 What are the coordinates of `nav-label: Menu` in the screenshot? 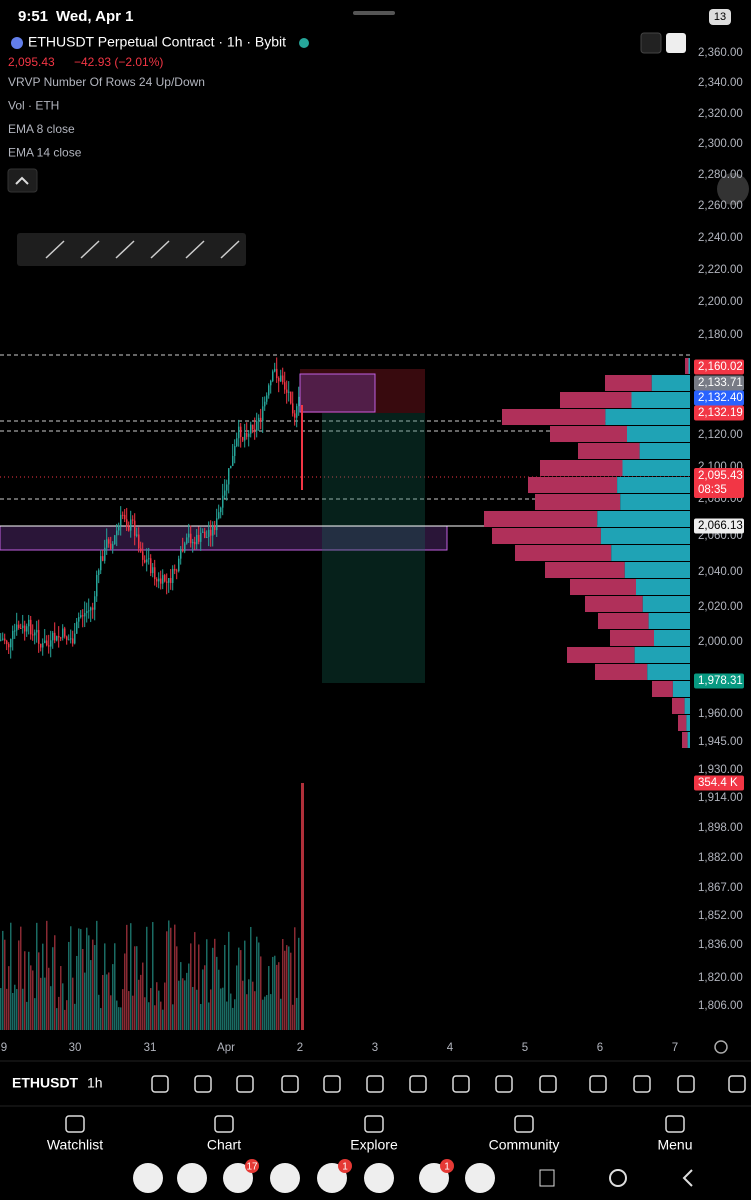 It's located at (674, 1145).